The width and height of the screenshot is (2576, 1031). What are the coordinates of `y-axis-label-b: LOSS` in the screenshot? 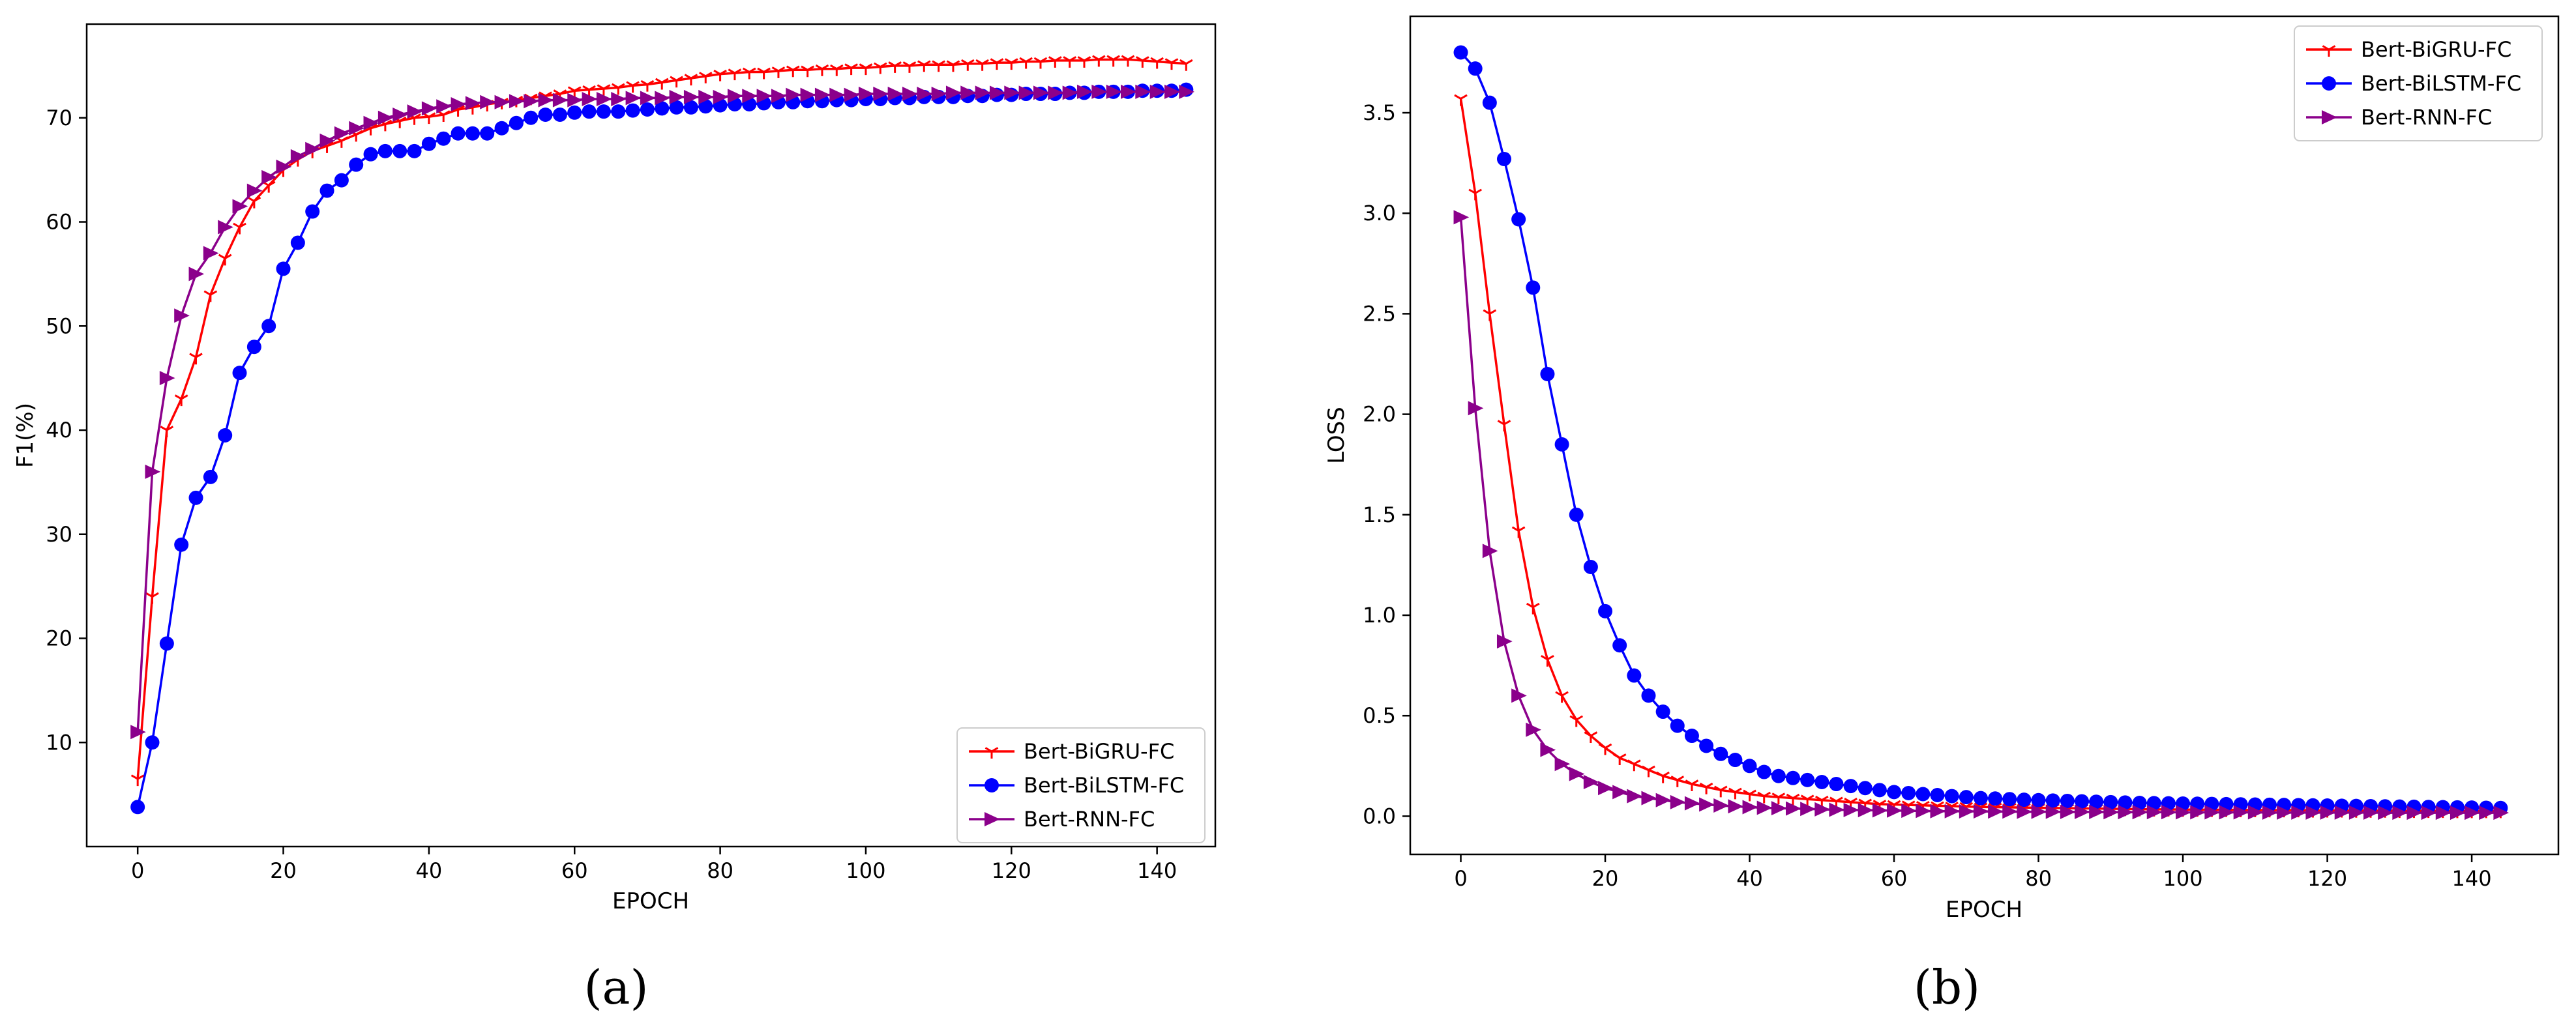 It's located at (1337, 435).